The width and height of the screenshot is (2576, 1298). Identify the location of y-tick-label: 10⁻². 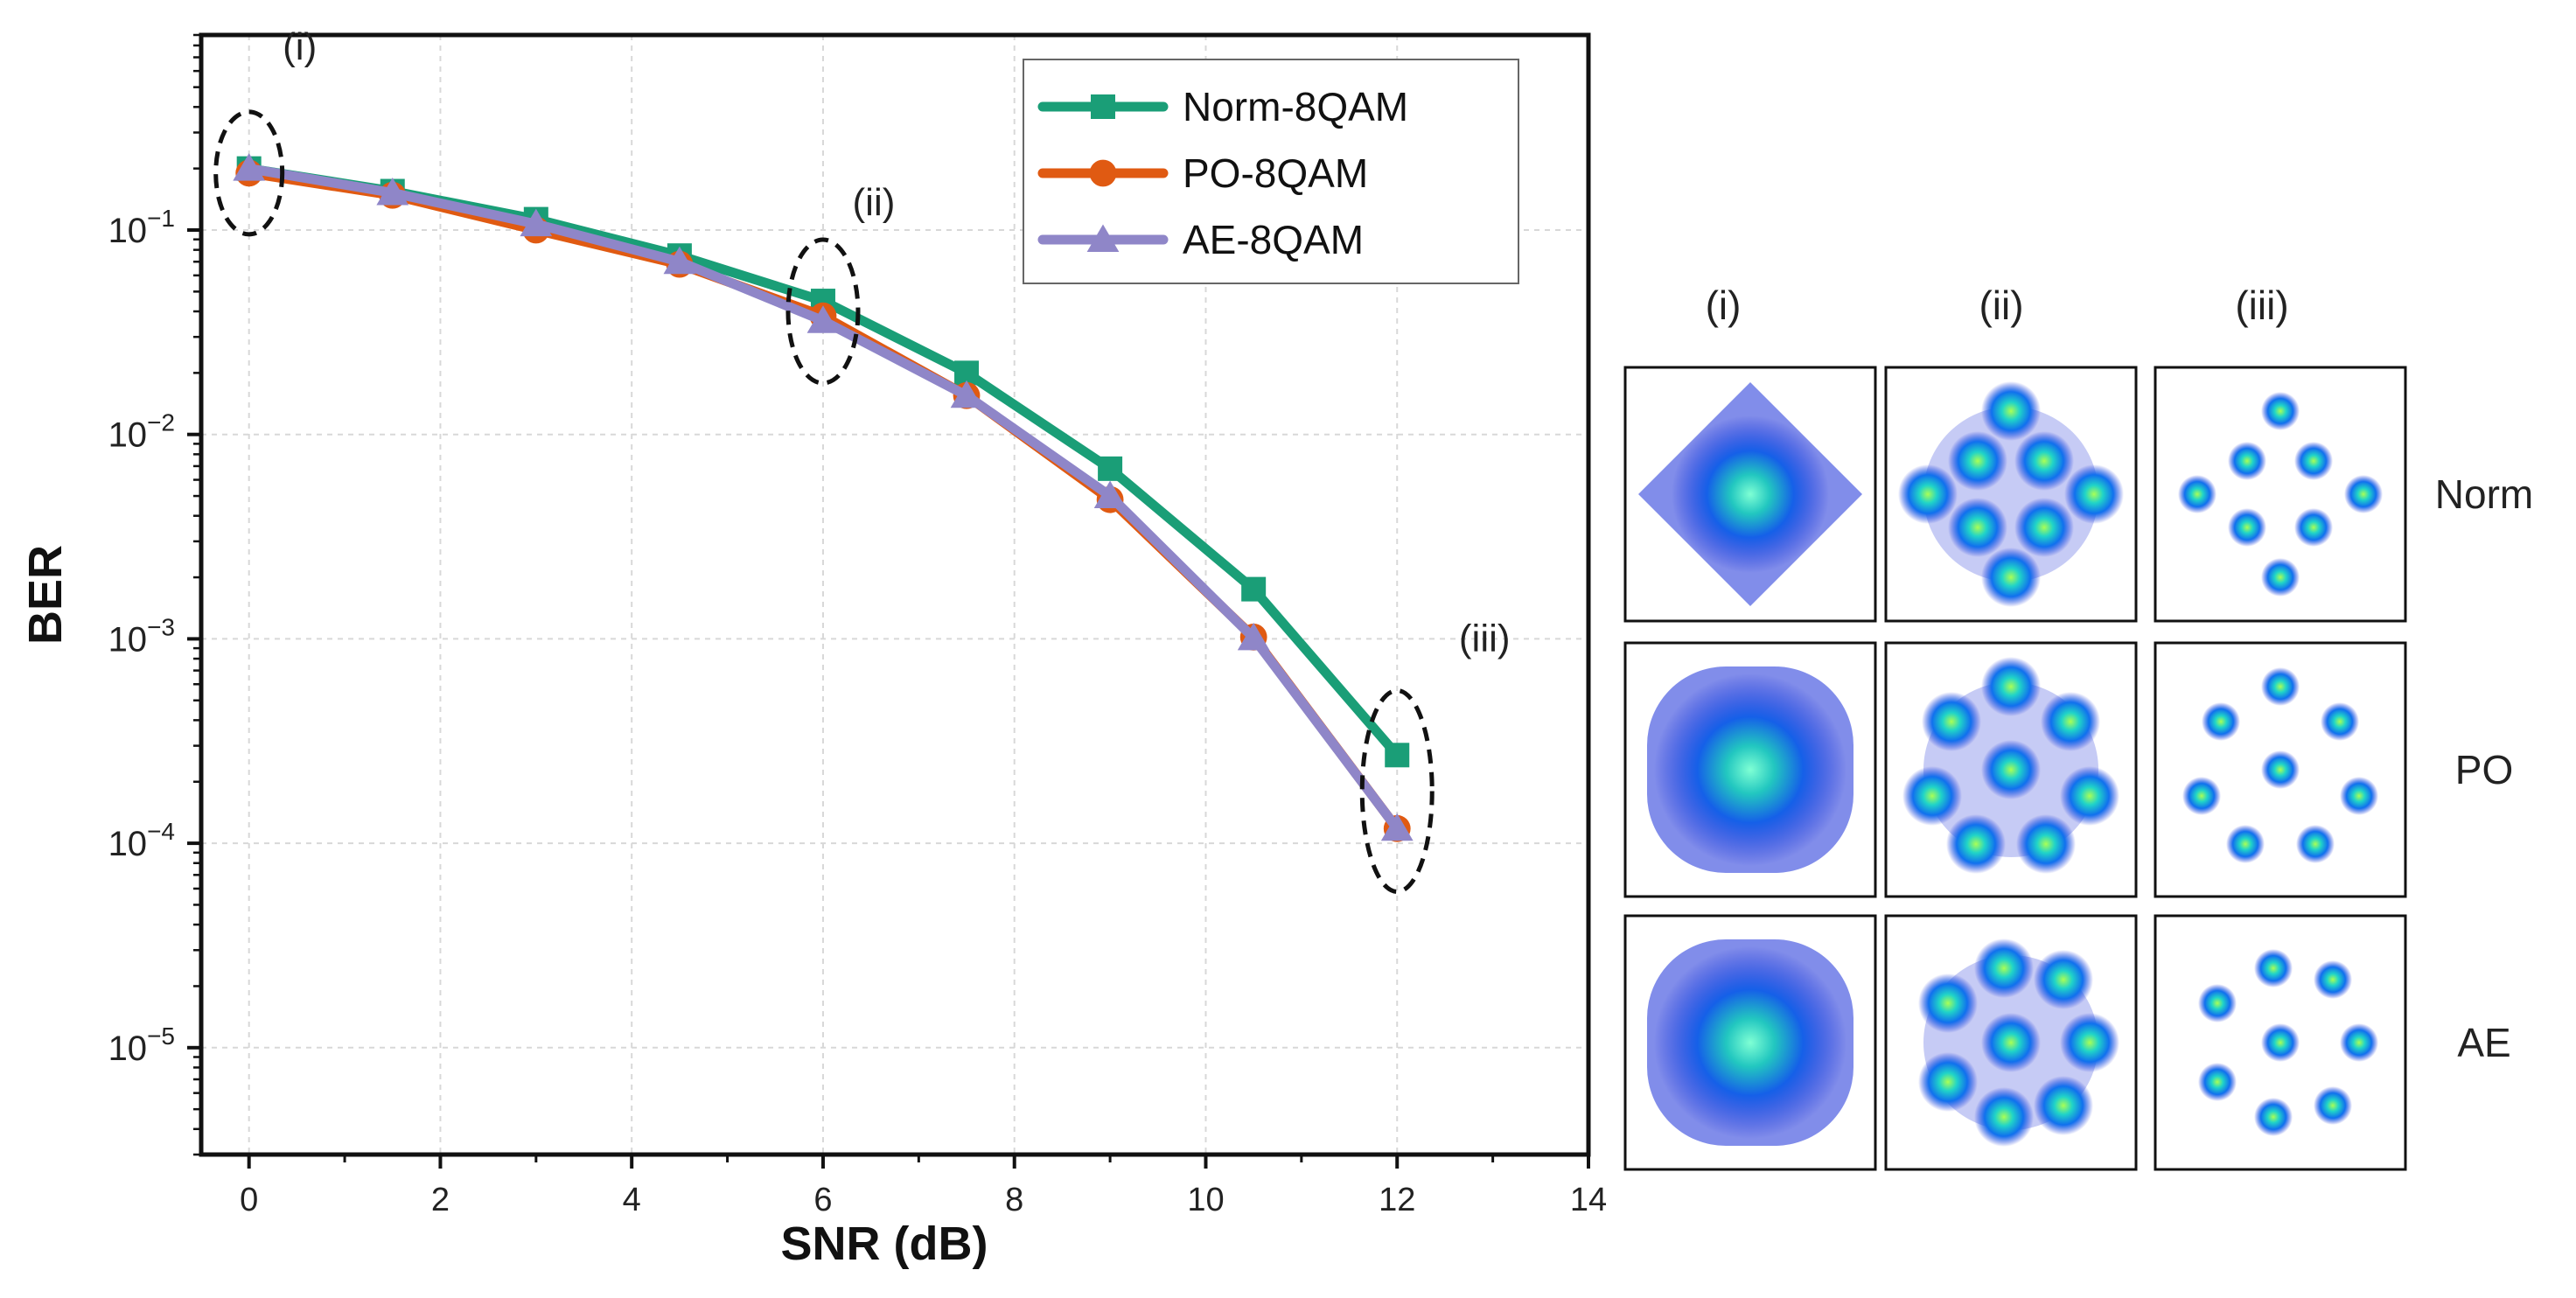
(141, 432).